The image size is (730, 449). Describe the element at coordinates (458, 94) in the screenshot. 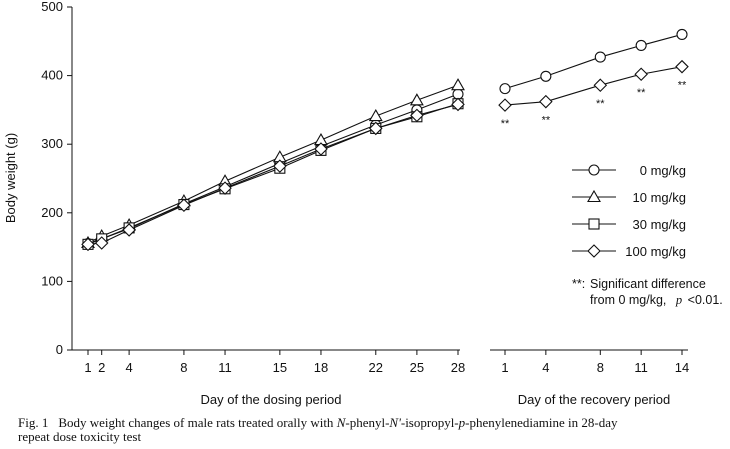

I see `data-point-0-mg-kg` at that location.